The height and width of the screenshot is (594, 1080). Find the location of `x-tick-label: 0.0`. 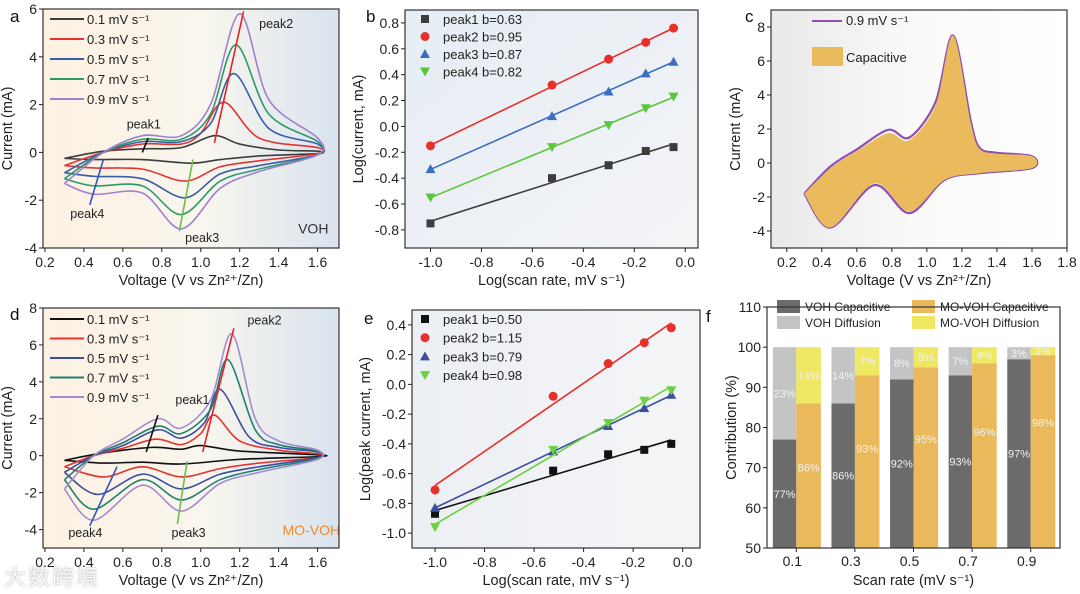

x-tick-label: 0.0 is located at coordinates (686, 262).